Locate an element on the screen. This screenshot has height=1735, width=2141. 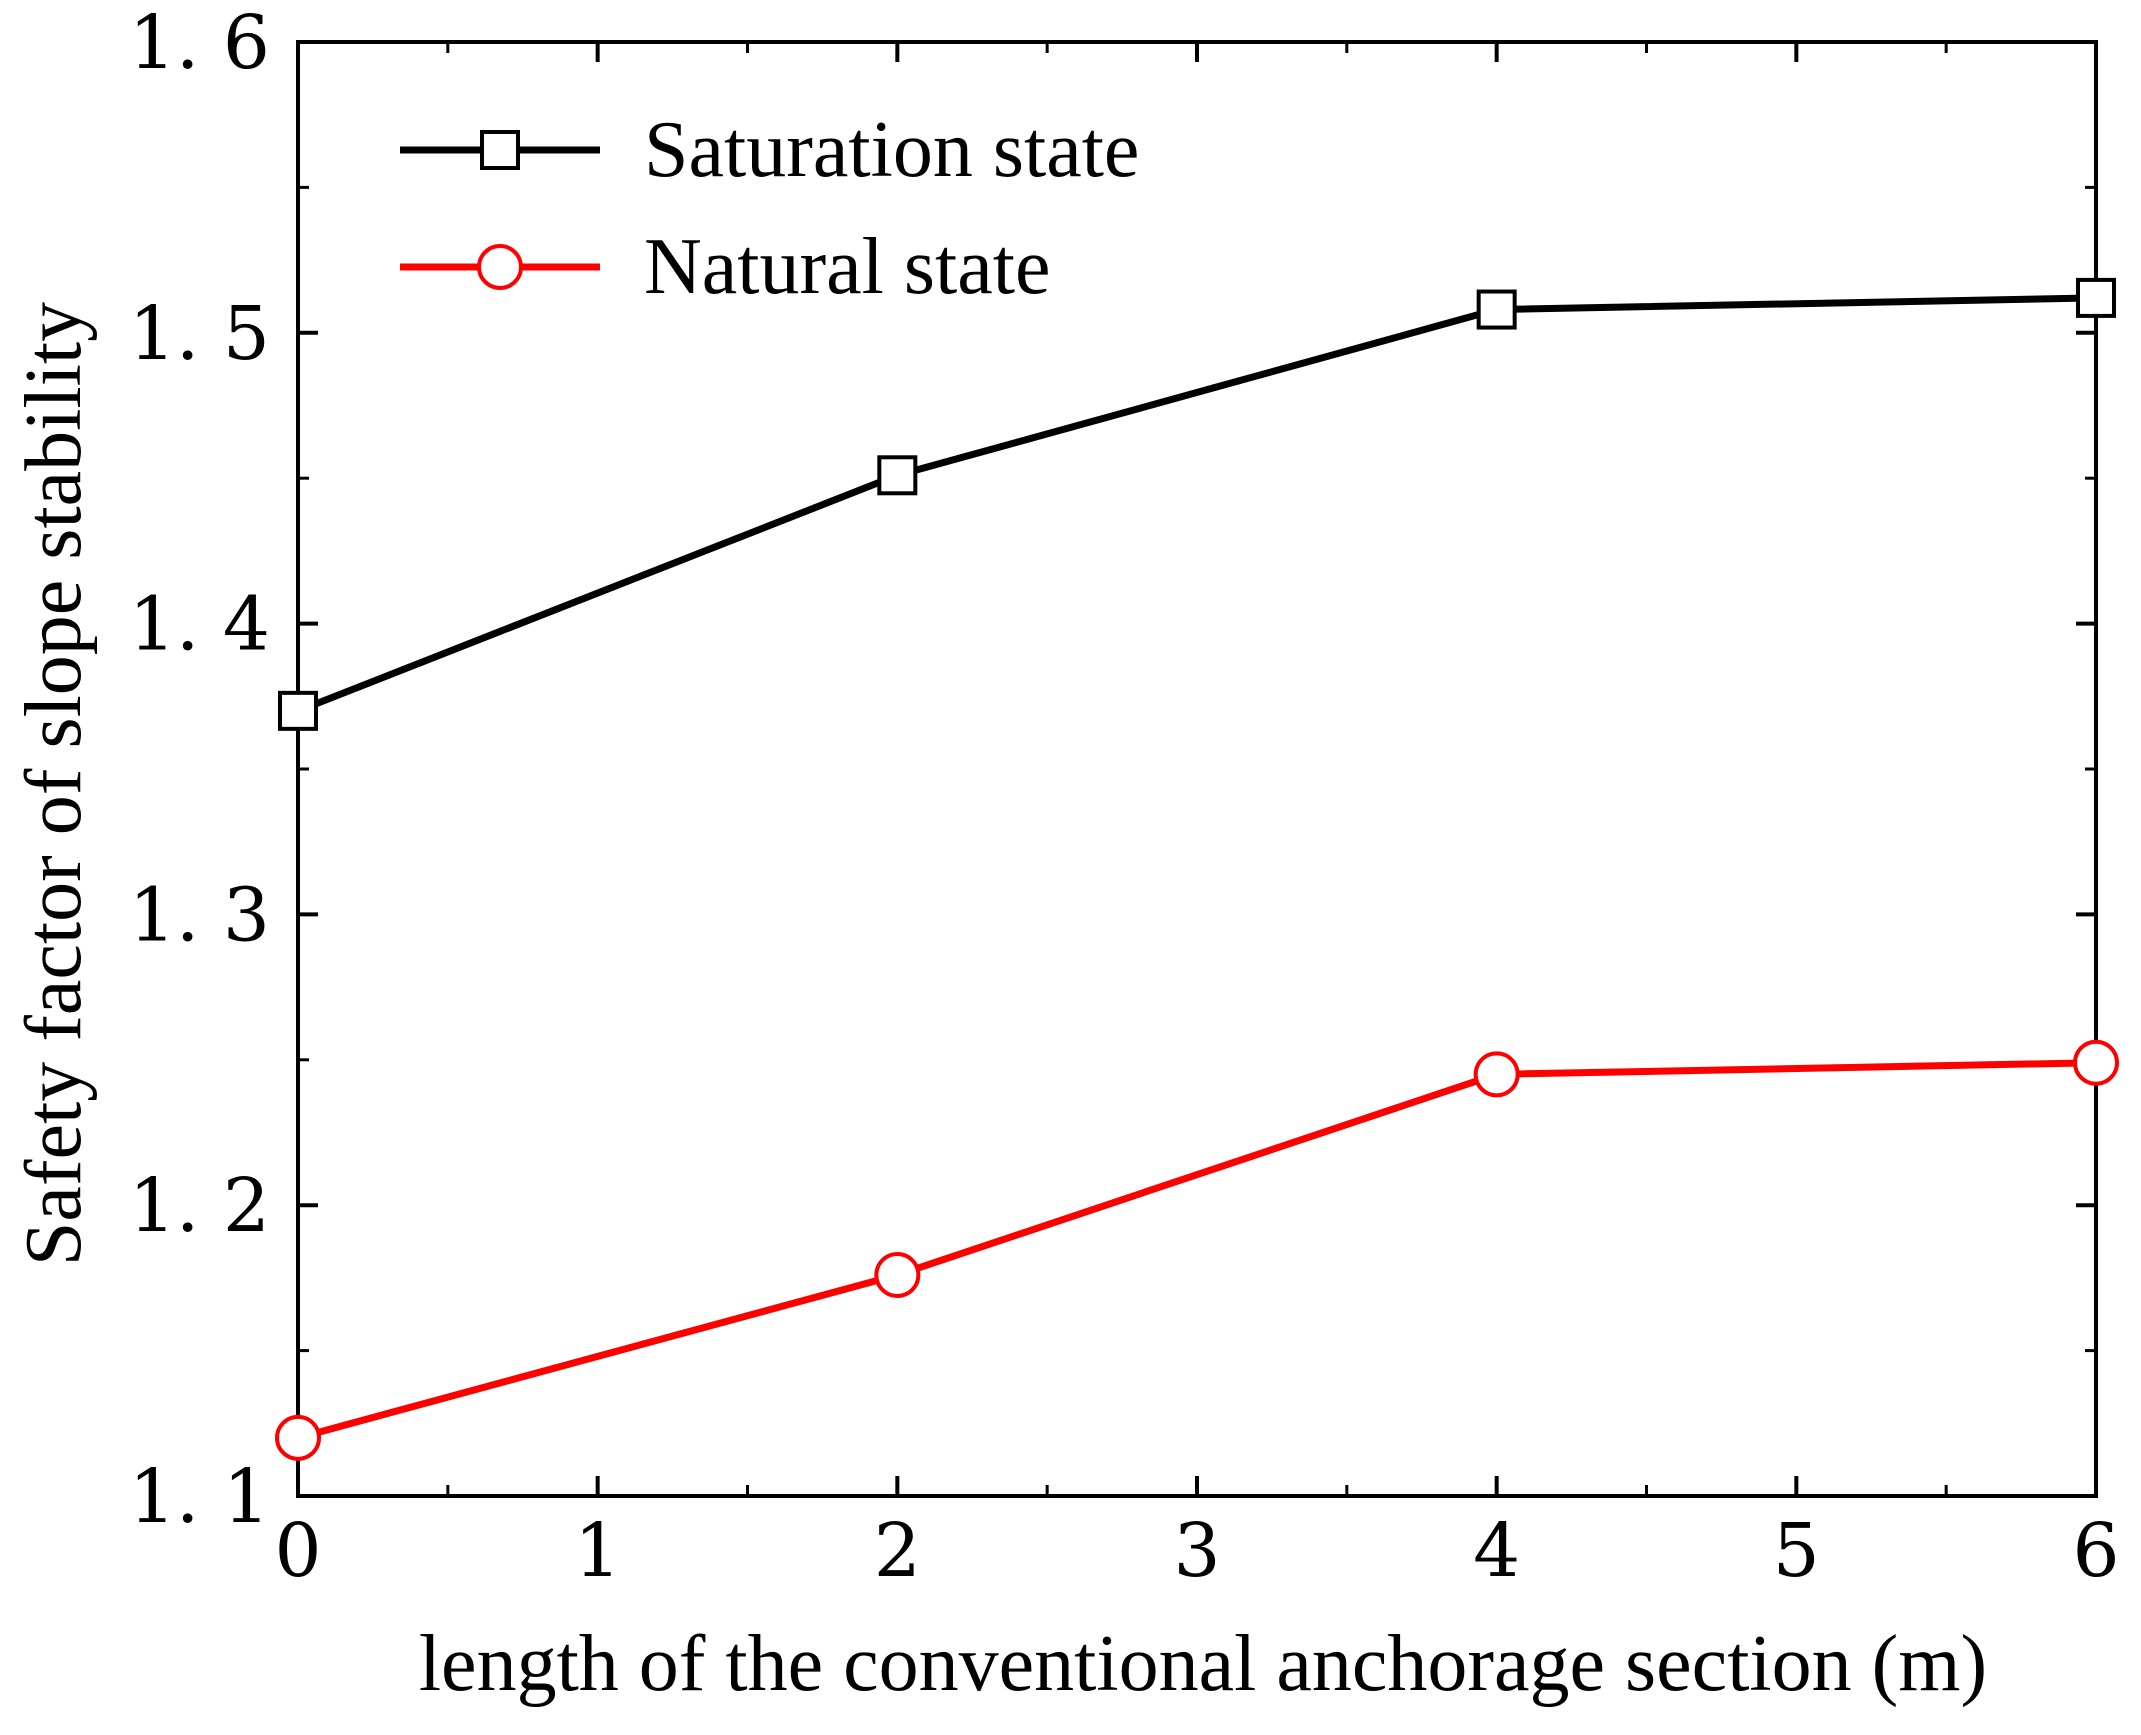
legend-label-saturation-state: Saturation state is located at coordinates (891, 150).